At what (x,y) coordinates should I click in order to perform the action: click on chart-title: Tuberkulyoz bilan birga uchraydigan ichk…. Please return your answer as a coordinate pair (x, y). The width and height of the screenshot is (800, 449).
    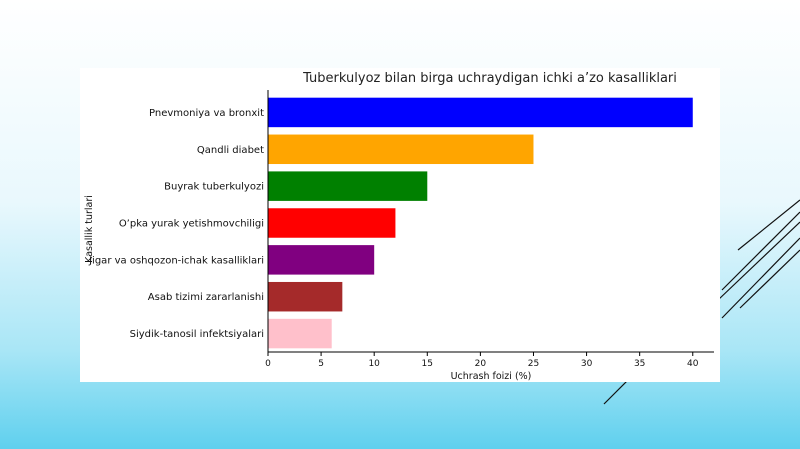
    Looking at the image, I should click on (489, 78).